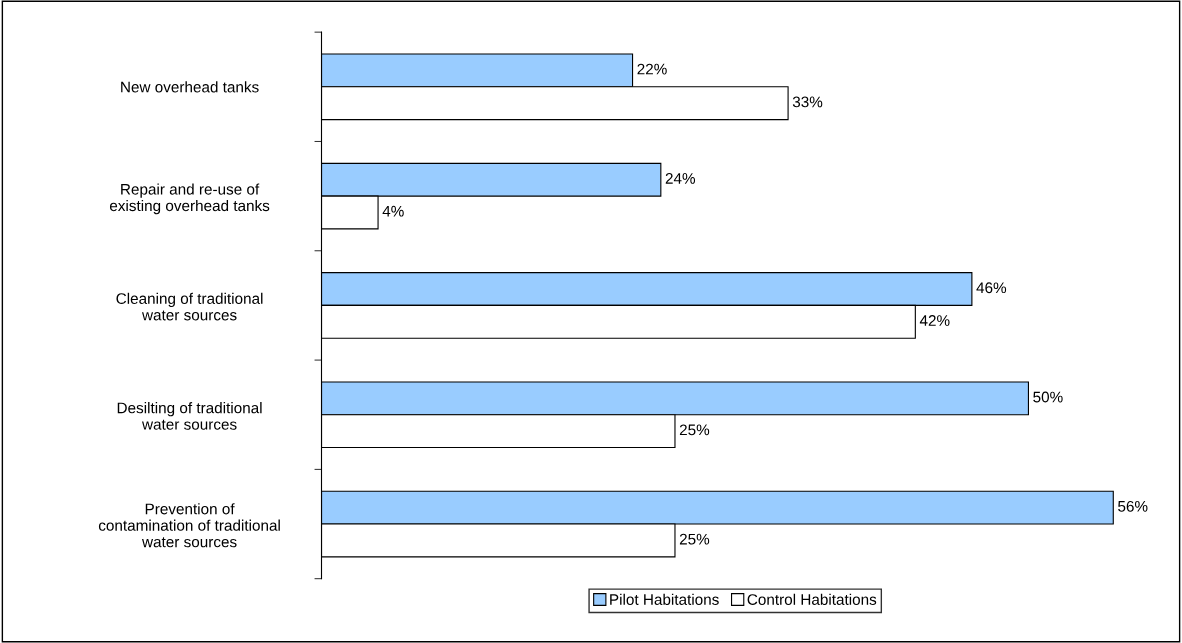  I want to click on data-label: 56%, so click(1133, 506).